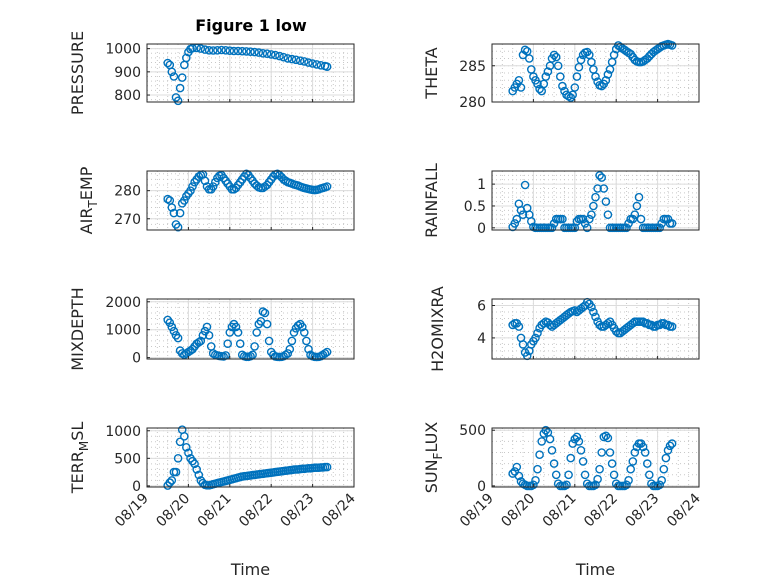  I want to click on y-axis-label: MIXDEPTH, so click(77, 328).